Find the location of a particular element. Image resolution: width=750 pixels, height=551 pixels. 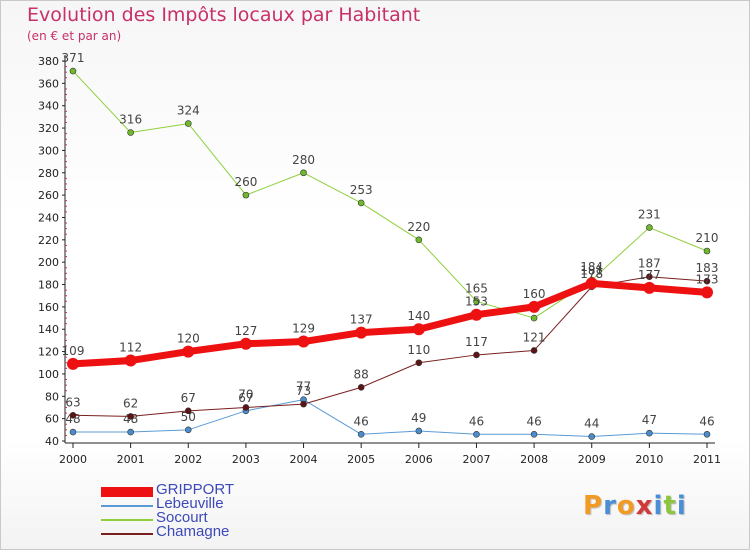

data-label-chamagne: 117 is located at coordinates (476, 342).